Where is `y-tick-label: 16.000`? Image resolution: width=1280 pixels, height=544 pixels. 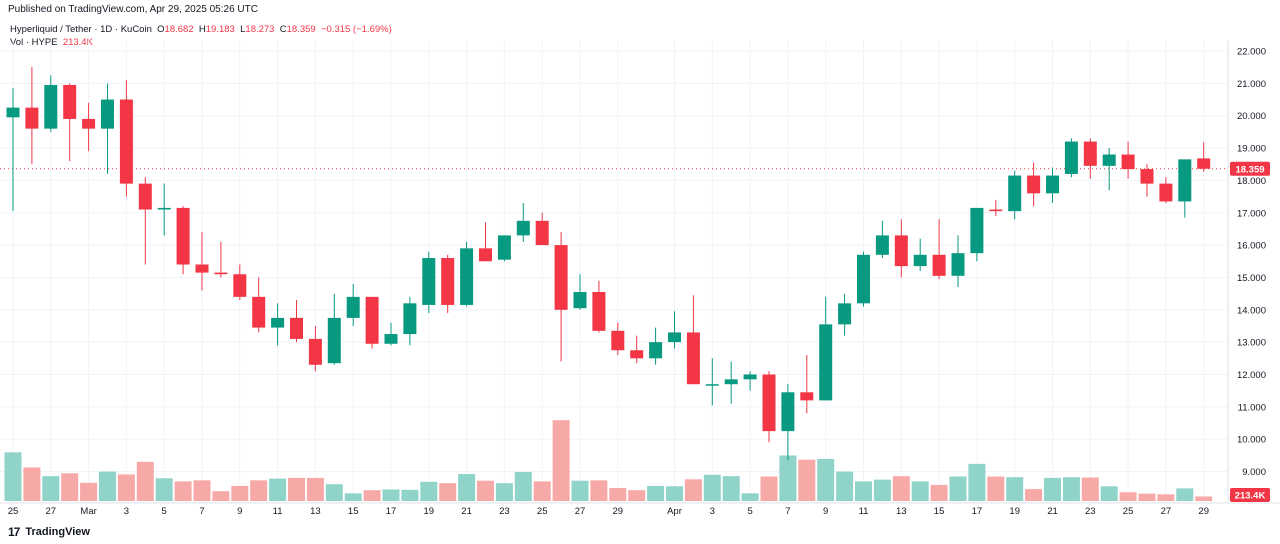 y-tick-label: 16.000 is located at coordinates (1251, 246).